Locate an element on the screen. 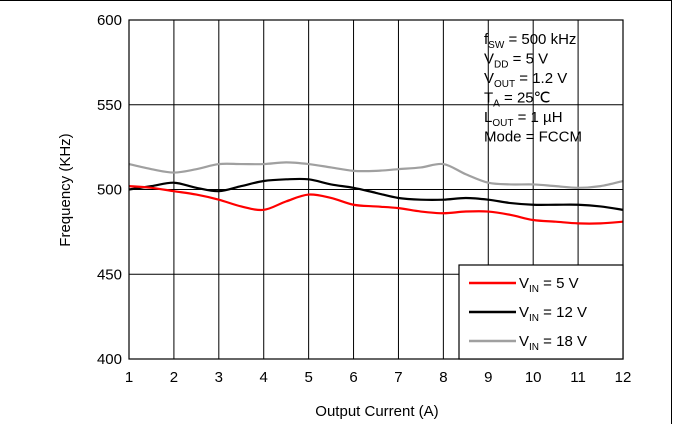  condition-line: Mode = FCCM is located at coordinates (533, 137).